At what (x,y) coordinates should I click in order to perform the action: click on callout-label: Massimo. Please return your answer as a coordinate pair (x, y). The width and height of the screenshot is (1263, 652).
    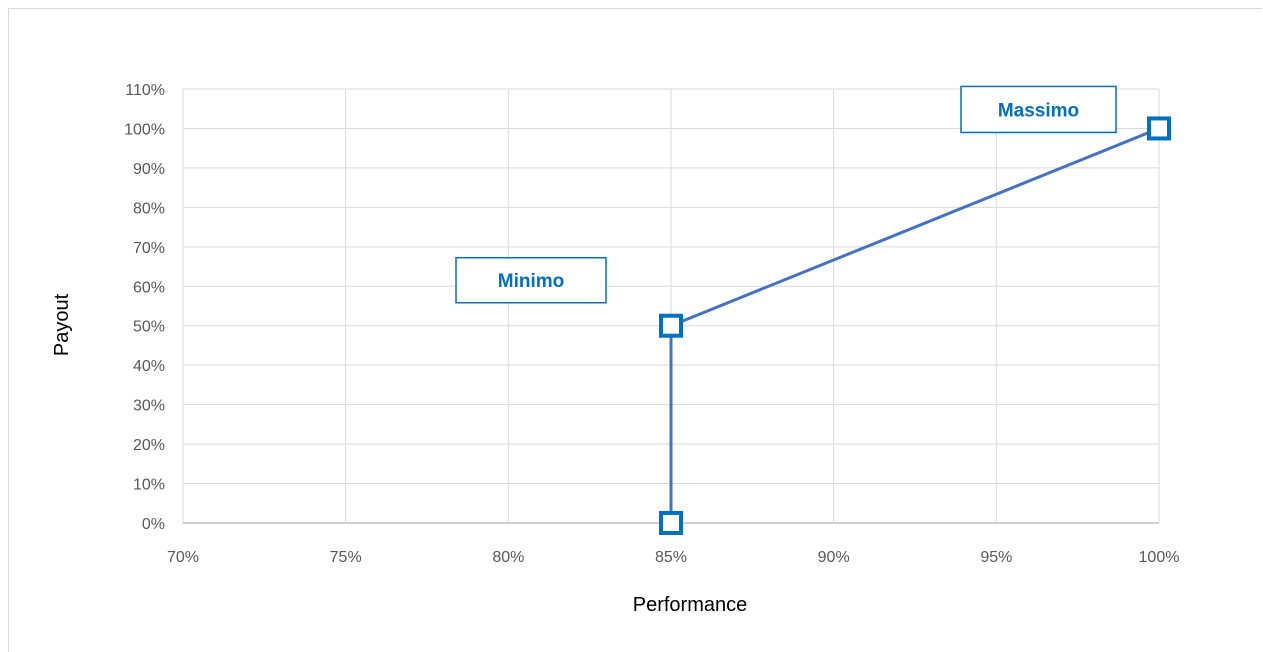
    Looking at the image, I should click on (1038, 110).